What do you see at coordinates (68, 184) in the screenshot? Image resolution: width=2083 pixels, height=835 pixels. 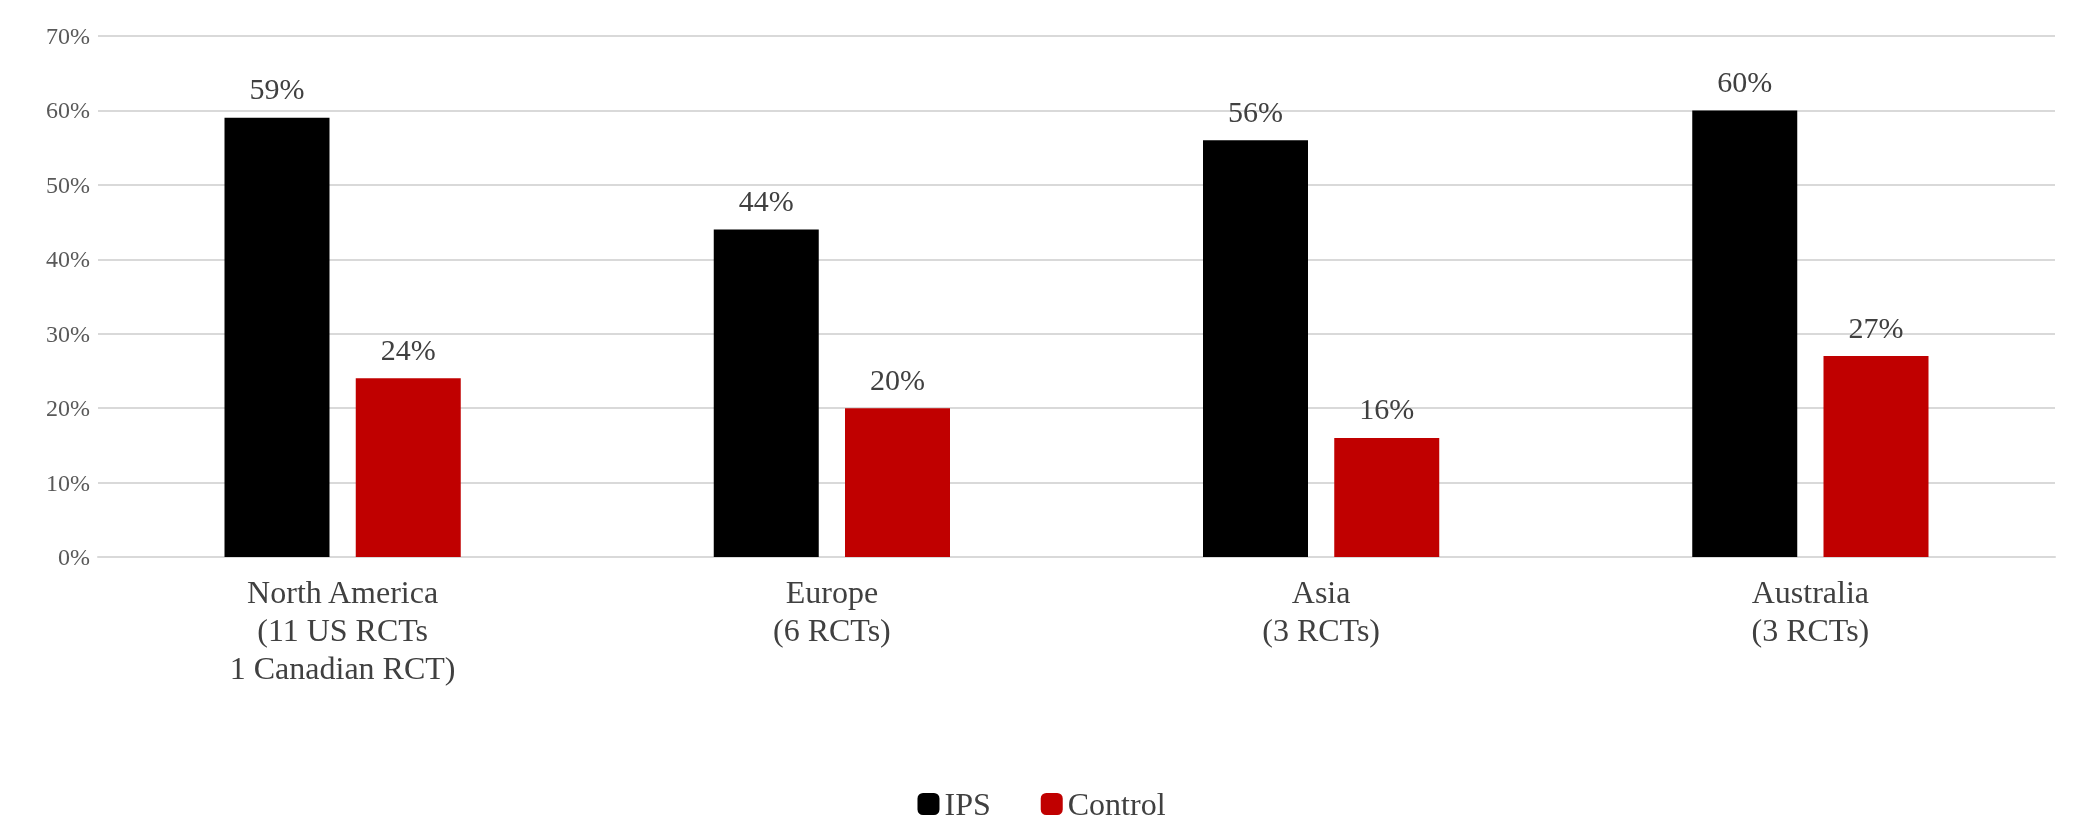 I see `y-tick-label: 50%` at bounding box center [68, 184].